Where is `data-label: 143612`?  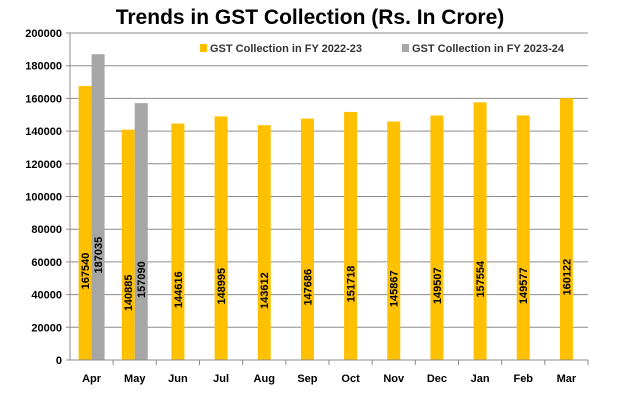
data-label: 143612 is located at coordinates (265, 290).